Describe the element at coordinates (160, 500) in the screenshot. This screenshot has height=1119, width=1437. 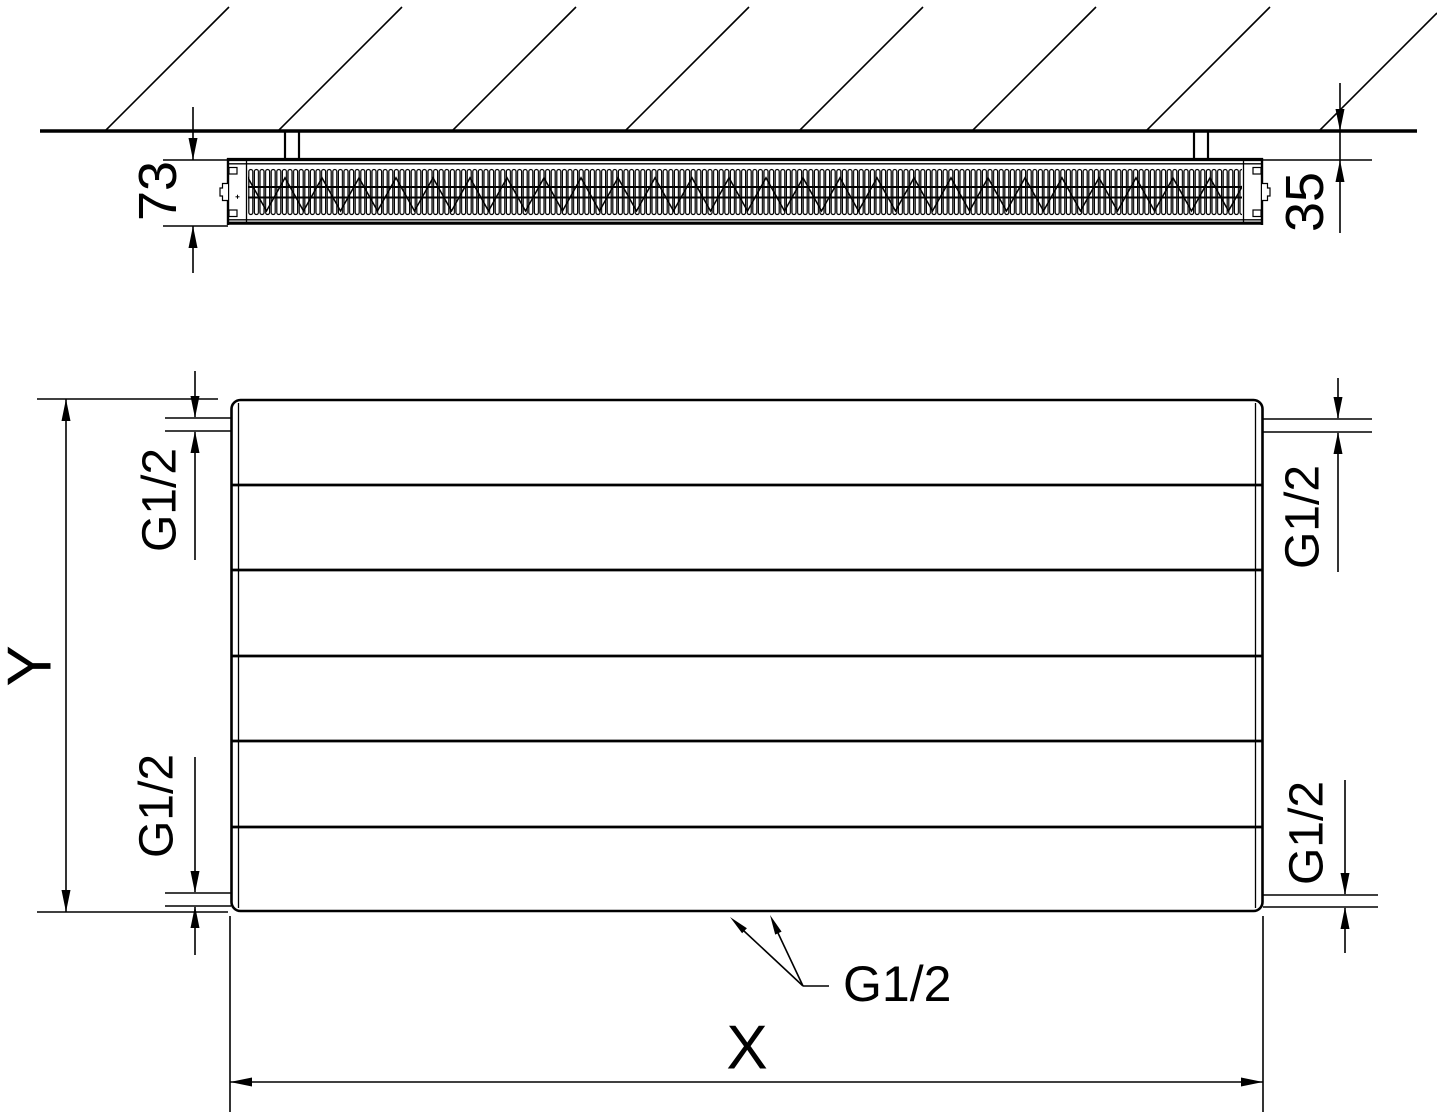
I see `connection-label-top-left: G1/2` at that location.